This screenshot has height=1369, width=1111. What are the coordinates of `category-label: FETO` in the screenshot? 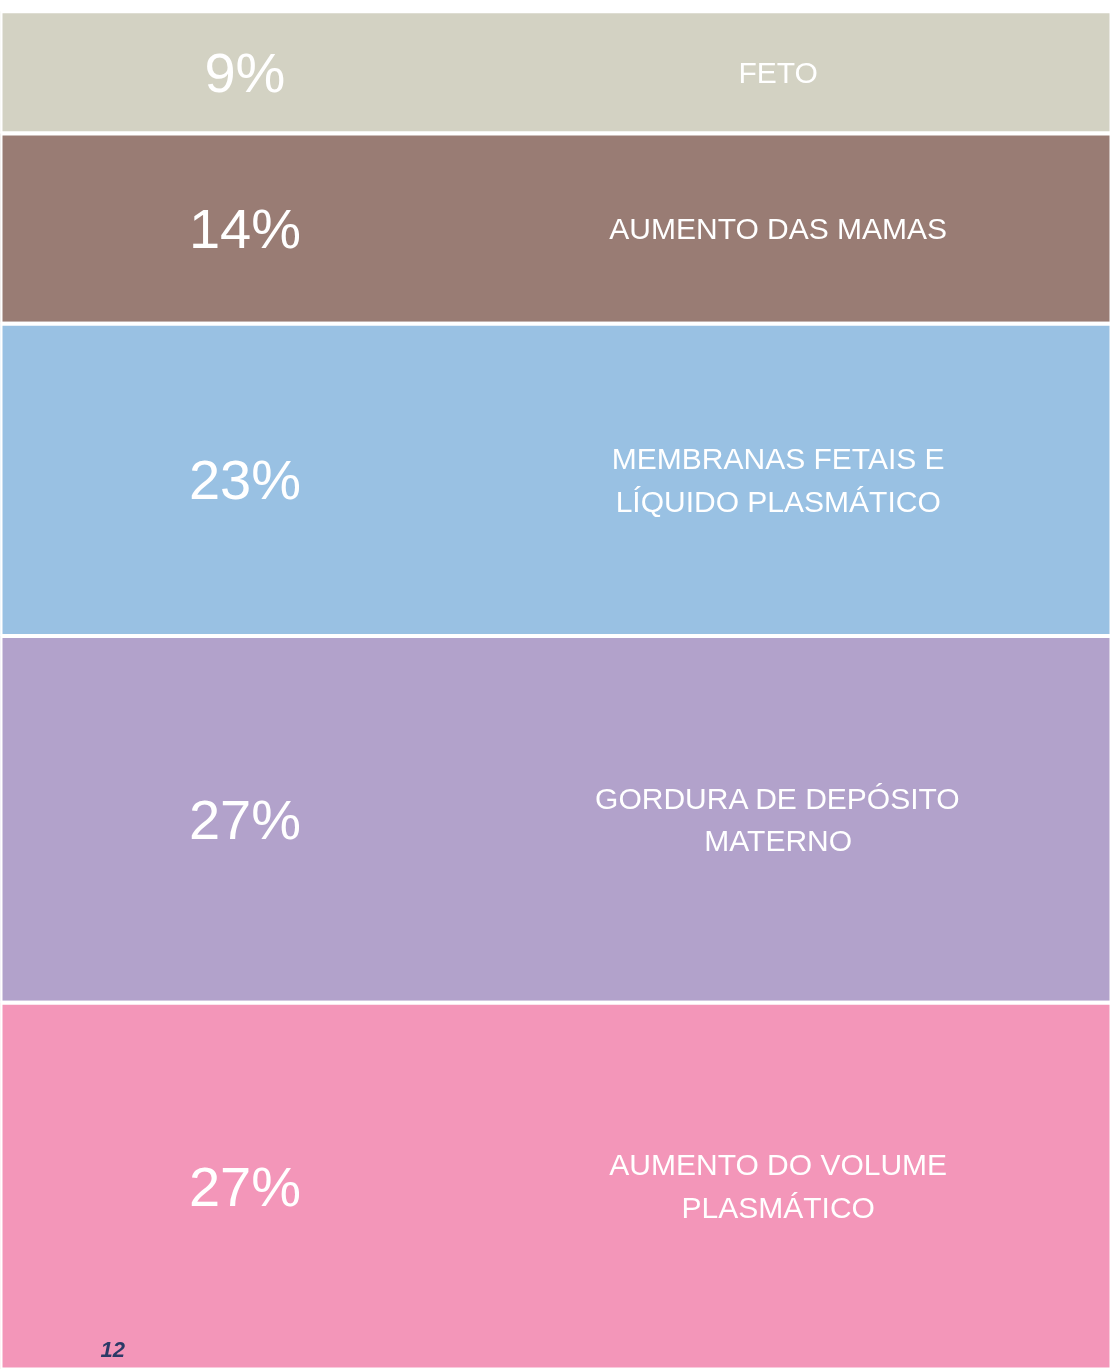 It's located at (778, 72).